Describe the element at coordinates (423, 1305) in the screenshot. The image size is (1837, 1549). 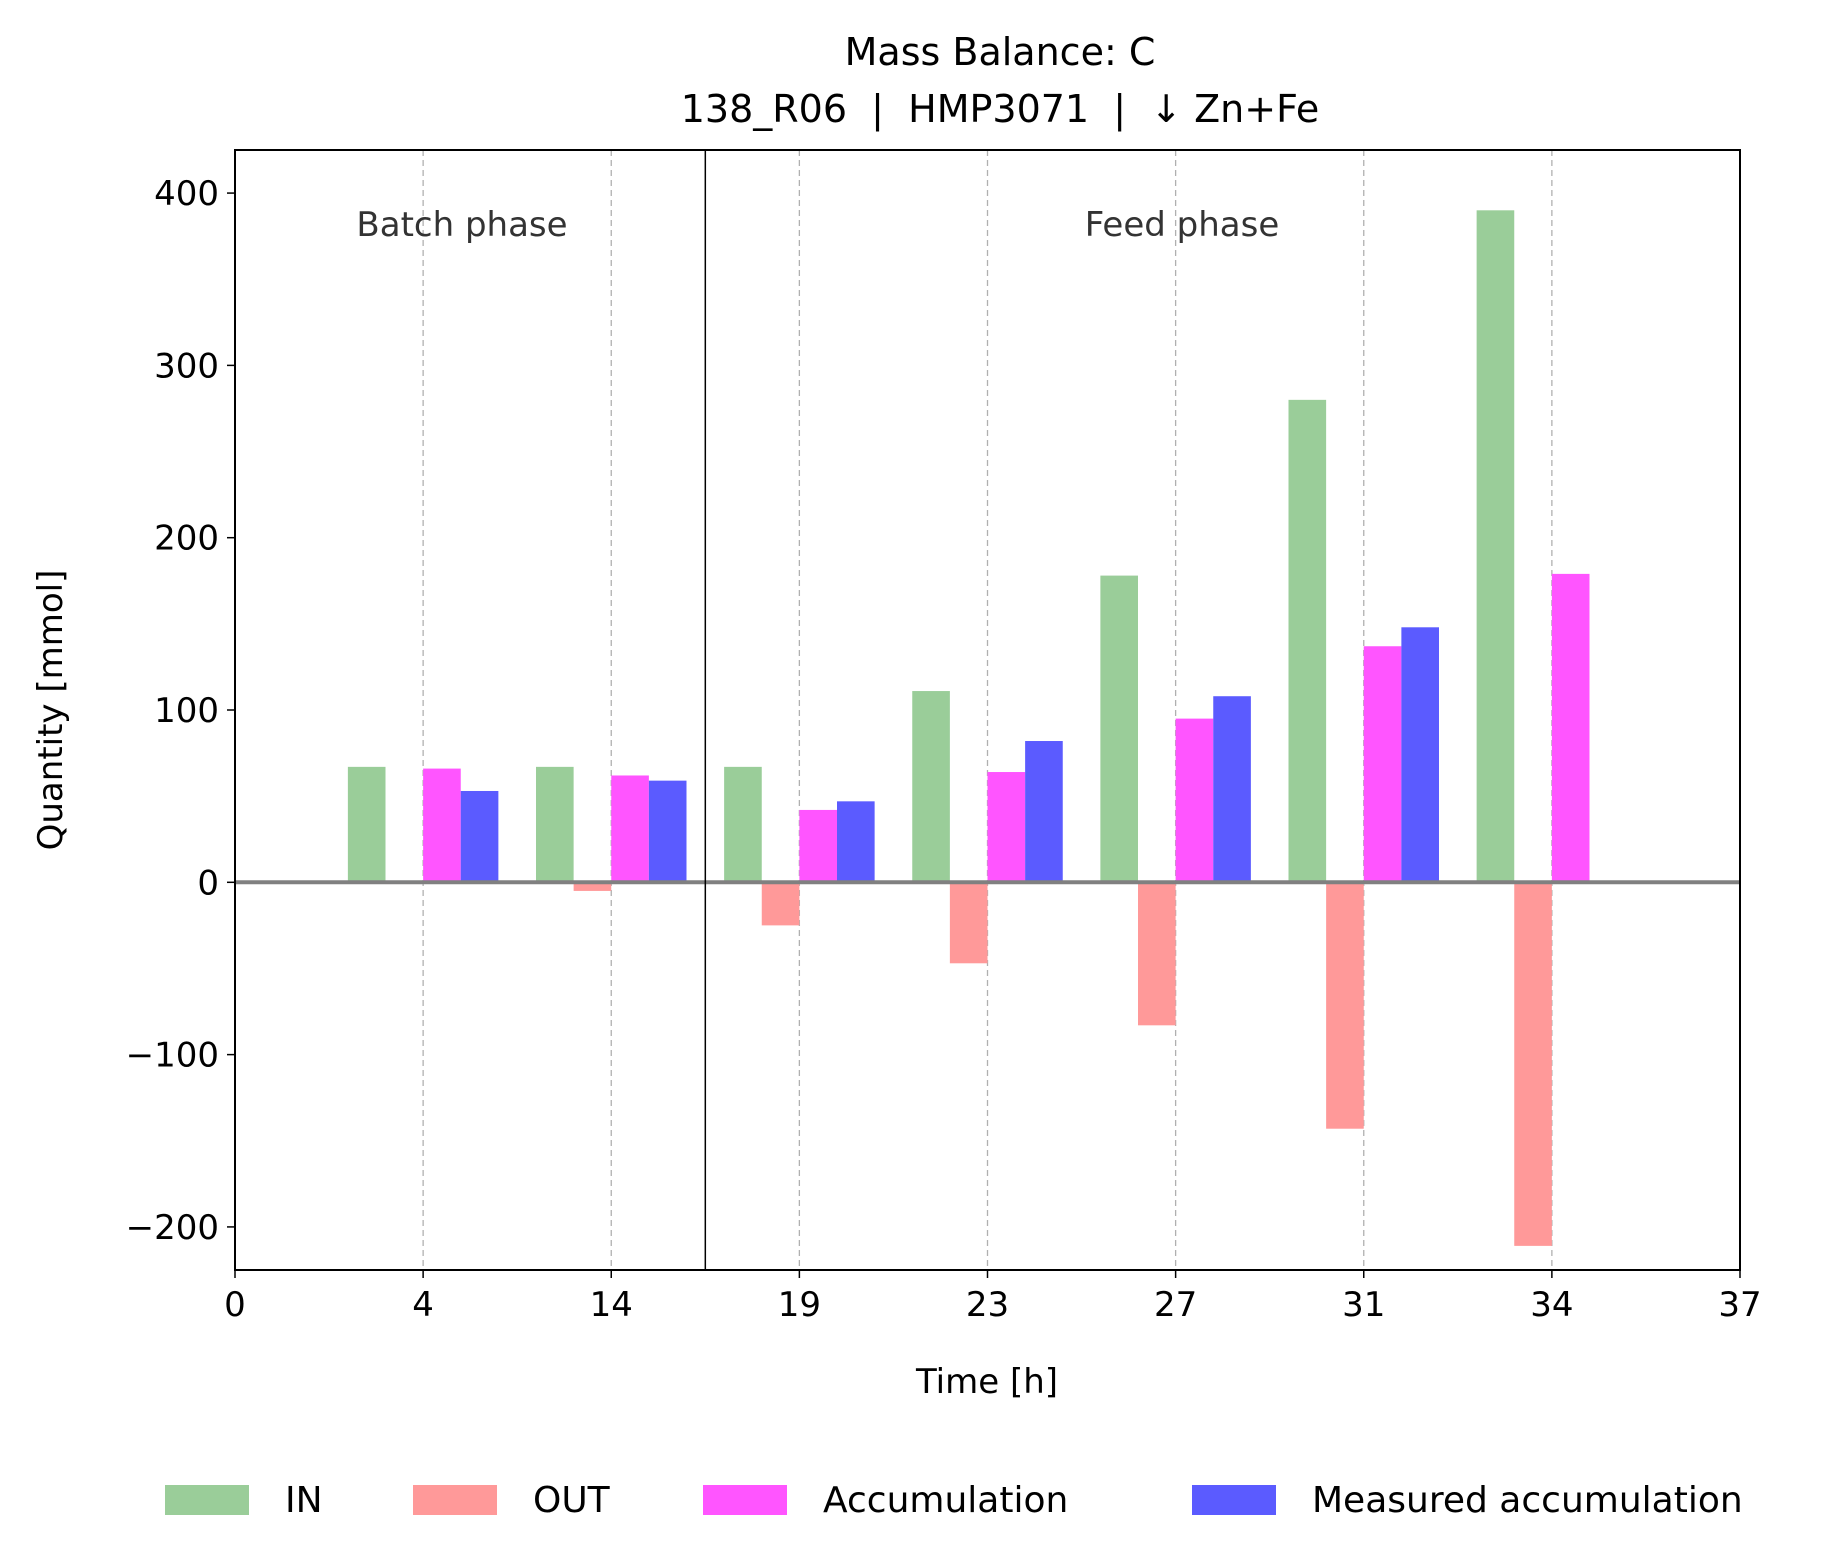
I see `x-tick-label: 4` at that location.